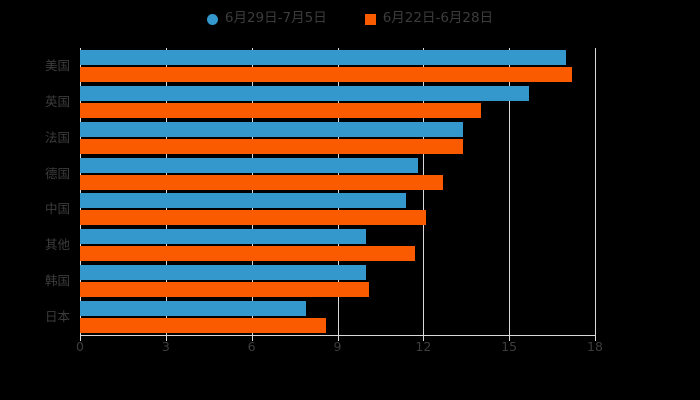 This screenshot has width=700, height=400. I want to click on bar-其他-series-1, so click(247, 254).